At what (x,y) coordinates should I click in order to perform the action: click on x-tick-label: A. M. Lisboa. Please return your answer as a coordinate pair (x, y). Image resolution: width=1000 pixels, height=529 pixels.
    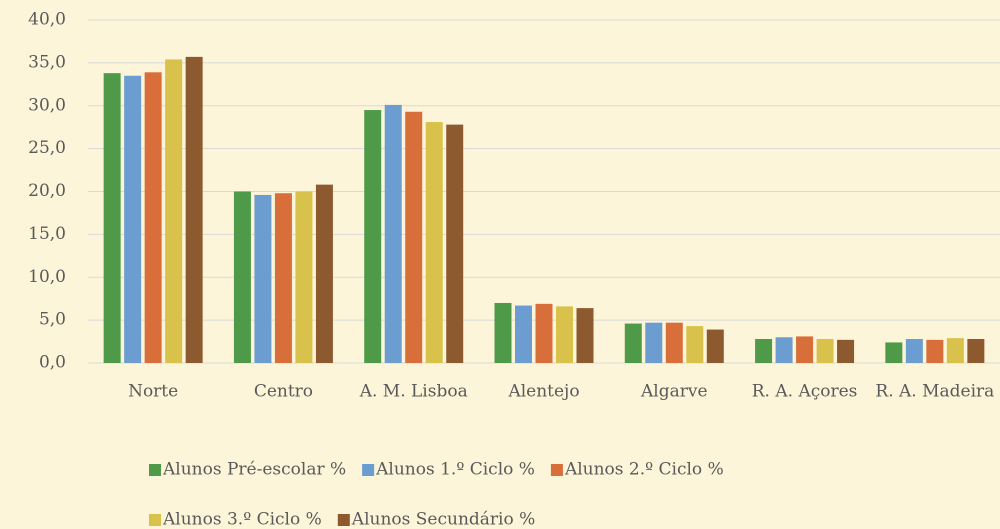
    Looking at the image, I should click on (413, 392).